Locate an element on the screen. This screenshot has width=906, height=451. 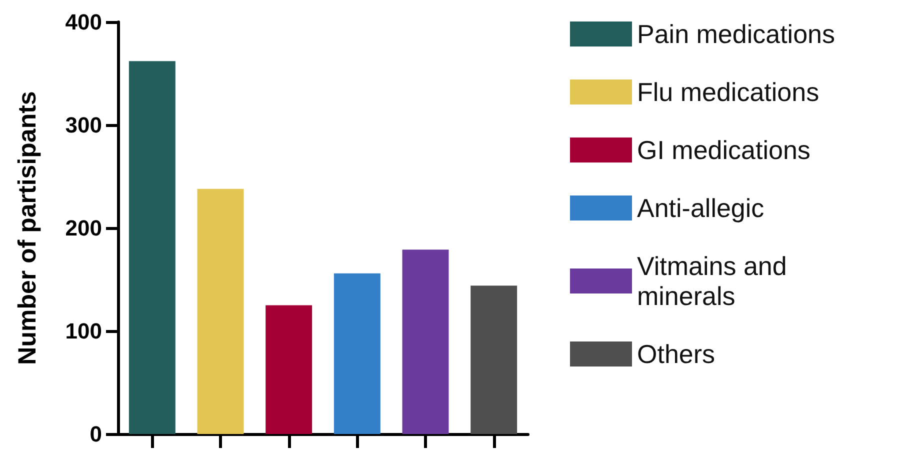
legend-label: GI medications is located at coordinates (723, 150).